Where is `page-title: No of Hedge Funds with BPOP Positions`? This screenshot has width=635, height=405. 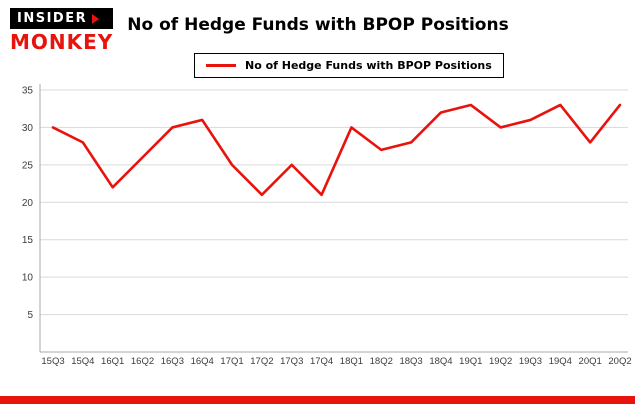
page-title: No of Hedge Funds with BPOP Positions is located at coordinates (318, 25).